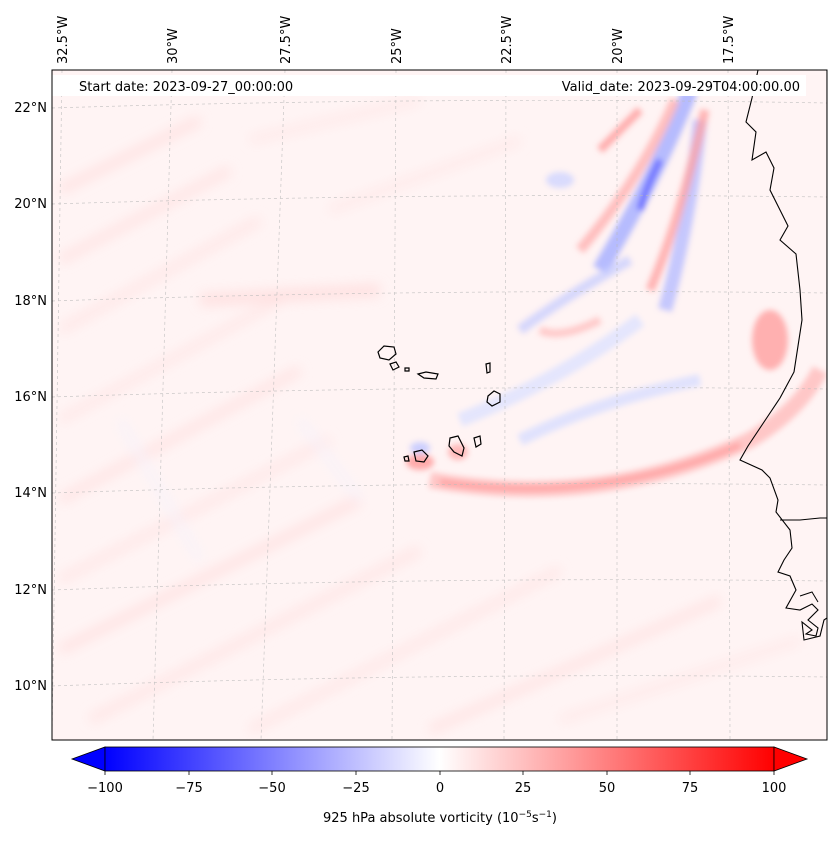 The height and width of the screenshot is (843, 837). Describe the element at coordinates (397, 46) in the screenshot. I see `lon-label-25w: 25°W` at that location.